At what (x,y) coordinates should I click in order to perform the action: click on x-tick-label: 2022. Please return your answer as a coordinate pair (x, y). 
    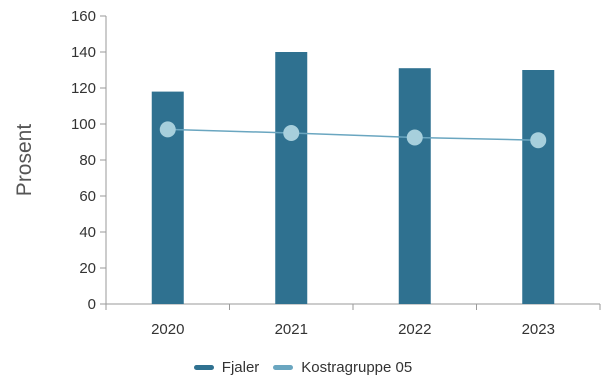
    Looking at the image, I should click on (414, 329).